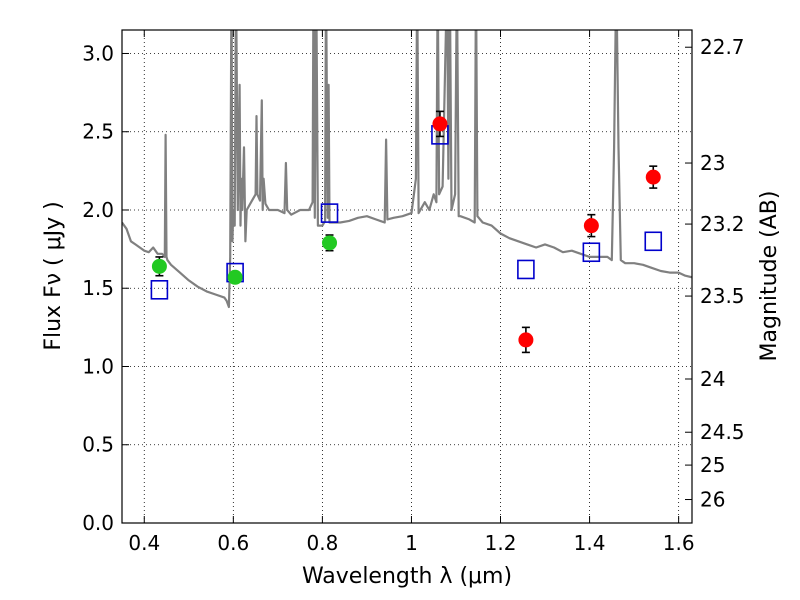 This screenshot has height=600, width=800. I want to click on y2-tick-label: 23.5, so click(722, 296).